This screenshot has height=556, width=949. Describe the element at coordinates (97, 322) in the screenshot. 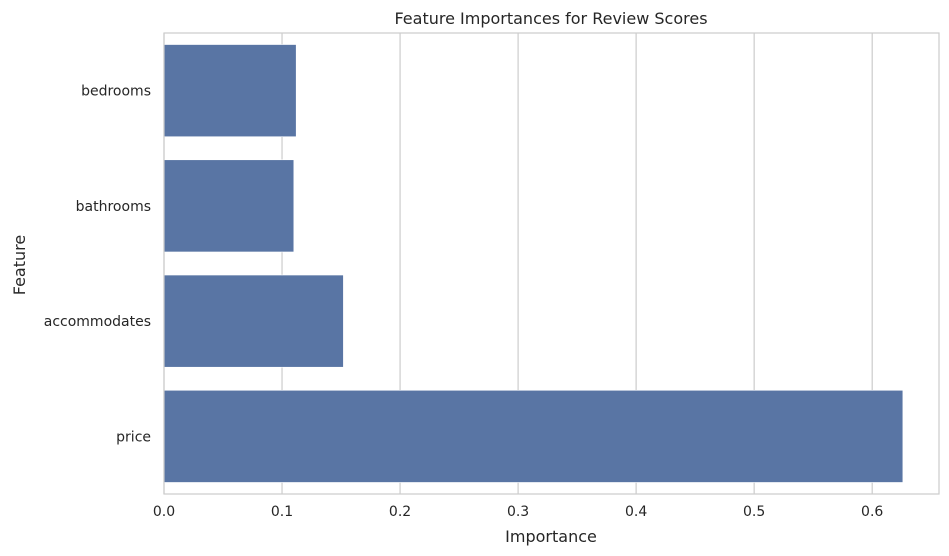

I see `y-tick-label: accommodates` at that location.